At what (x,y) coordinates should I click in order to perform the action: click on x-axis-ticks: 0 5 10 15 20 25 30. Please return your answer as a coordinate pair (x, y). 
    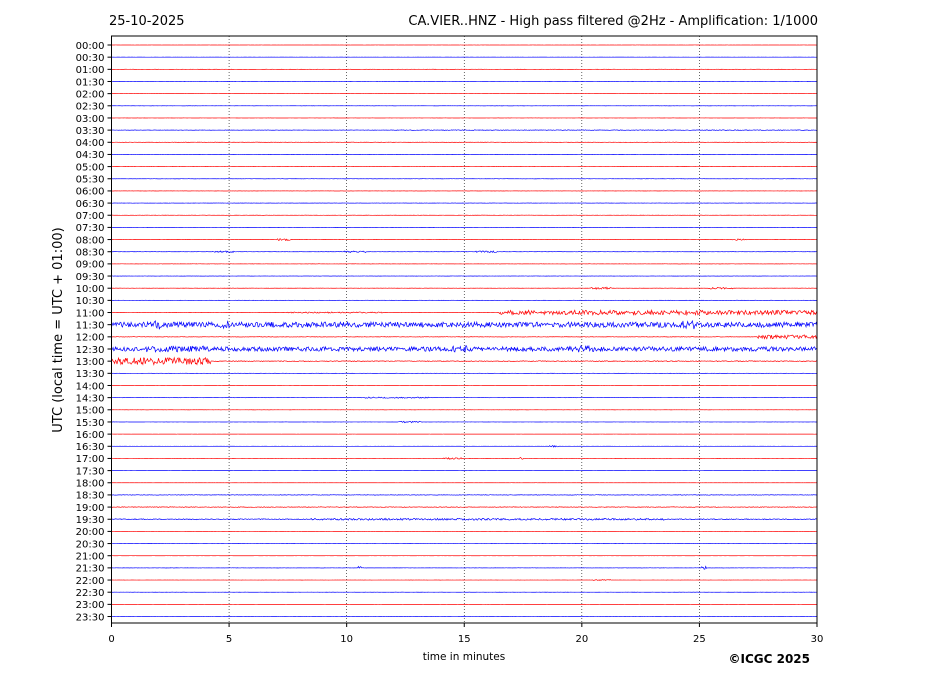
    Looking at the image, I should click on (465, 634).